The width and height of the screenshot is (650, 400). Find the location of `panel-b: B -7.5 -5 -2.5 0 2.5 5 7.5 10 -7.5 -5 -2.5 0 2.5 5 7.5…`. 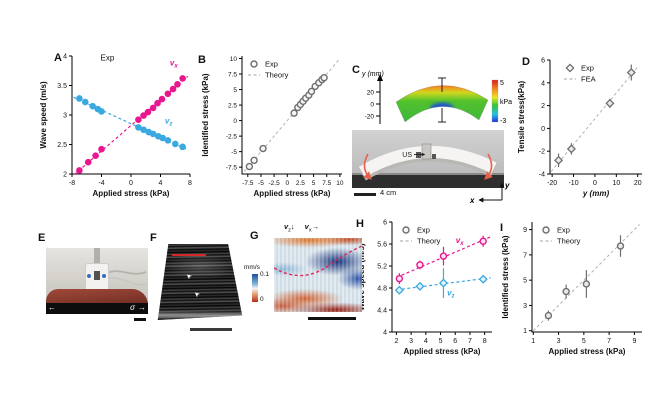

panel-b: B -7.5 -5 -2.5 0 2.5 5 7.5 10 -7.5 -5 -2.5 0 2.5 5 7.5… is located at coordinates (273, 127).